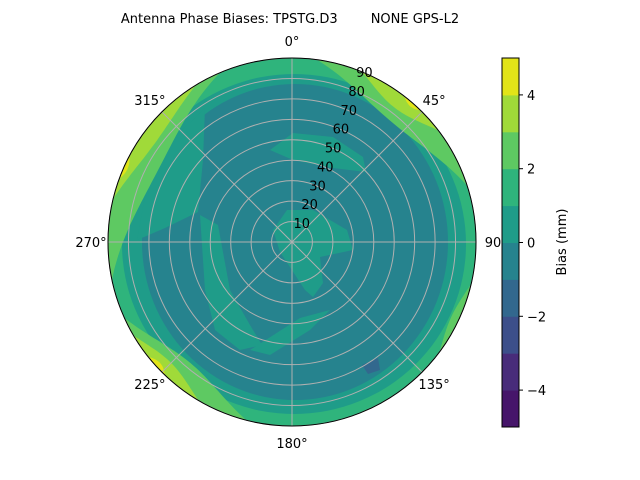  I want to click on radial-tick-label: 50, so click(333, 149).